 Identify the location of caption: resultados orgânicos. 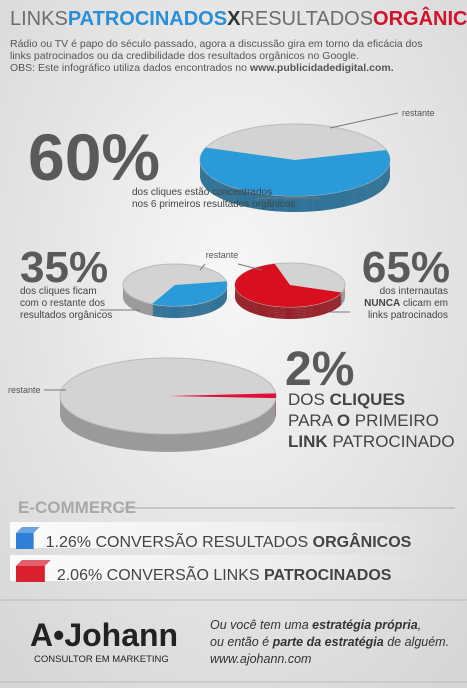
(66, 315).